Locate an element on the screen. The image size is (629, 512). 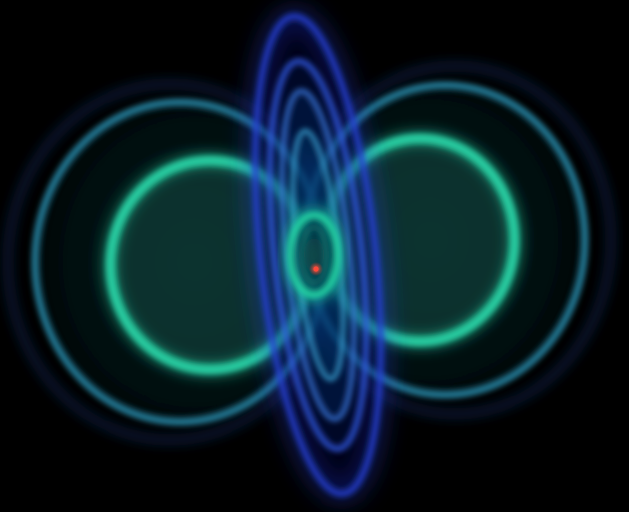
core is located at coordinates (314, 255).